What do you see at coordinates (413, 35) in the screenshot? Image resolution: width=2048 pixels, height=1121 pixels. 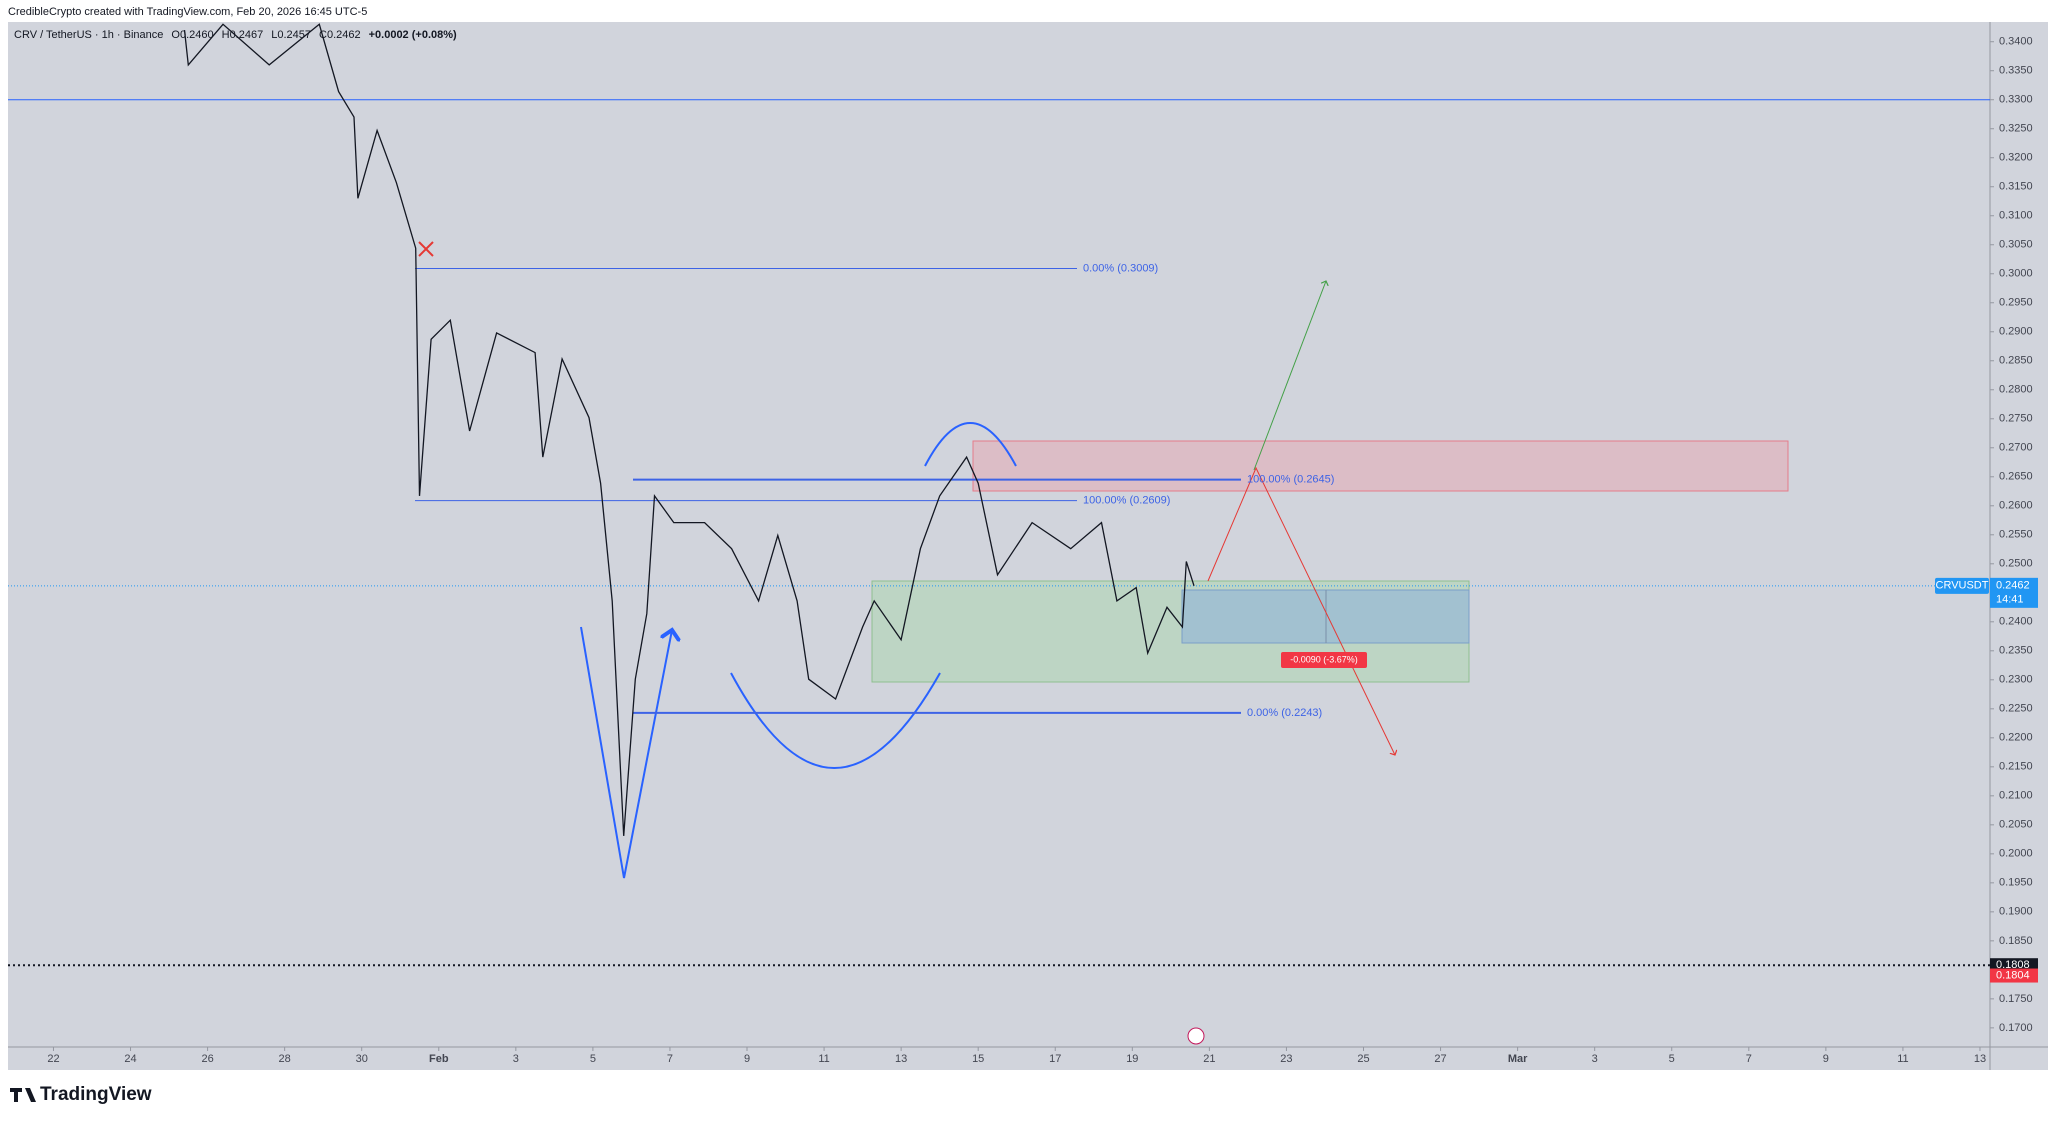 I see `change: +0.0002 (+0.08%)` at bounding box center [413, 35].